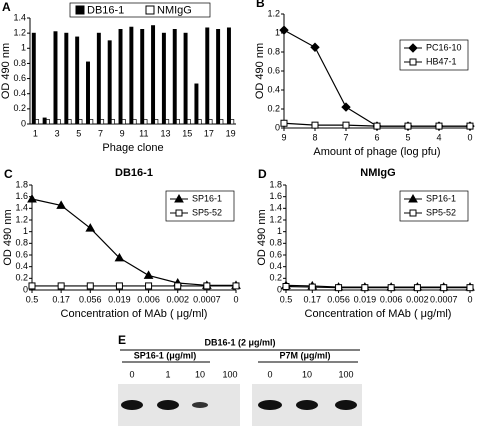  I want to click on gel-title: DB16-1 (2 μg/ml), so click(239, 342).